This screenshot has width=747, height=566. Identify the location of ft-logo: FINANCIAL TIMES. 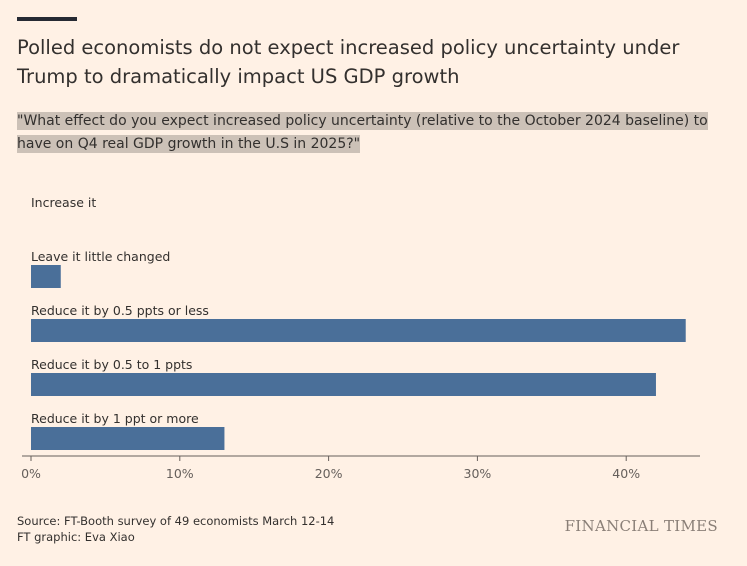
(641, 526).